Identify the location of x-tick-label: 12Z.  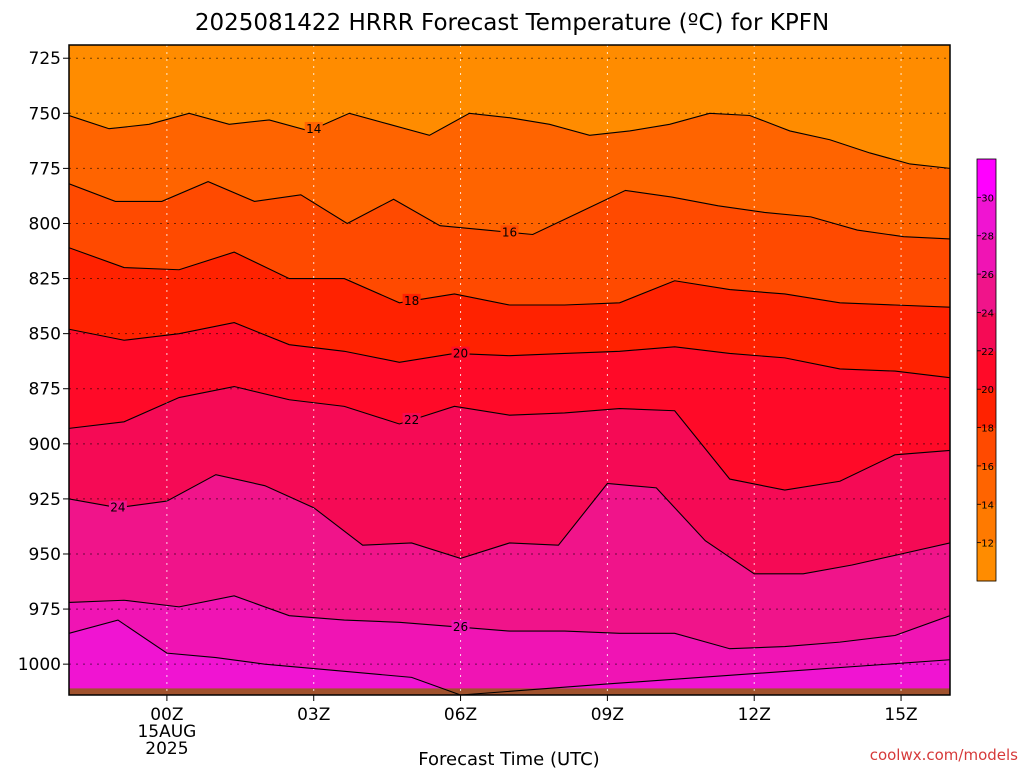
(754, 715).